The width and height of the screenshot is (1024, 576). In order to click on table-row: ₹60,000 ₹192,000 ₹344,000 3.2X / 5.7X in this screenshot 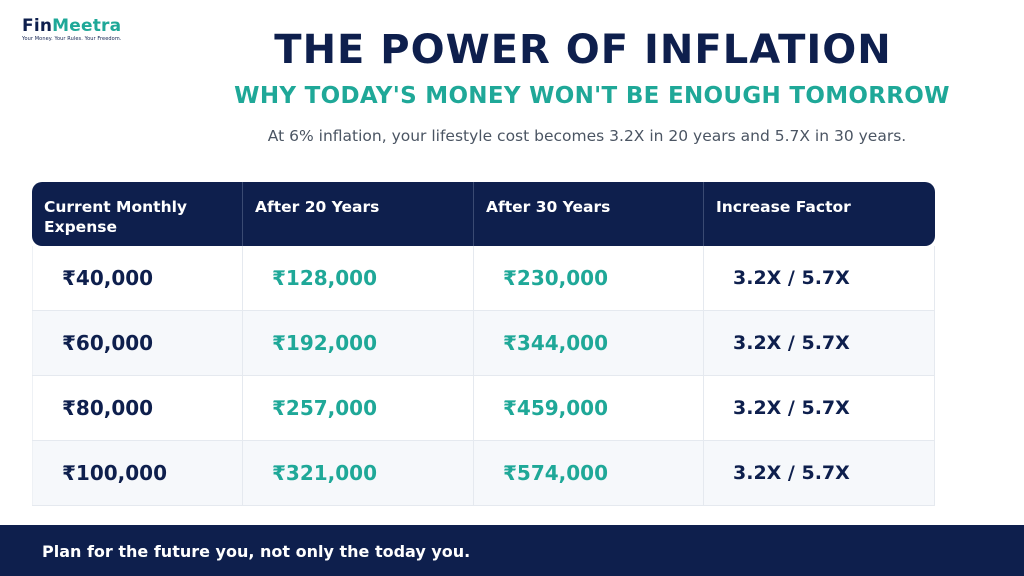, I will do `click(483, 343)`.